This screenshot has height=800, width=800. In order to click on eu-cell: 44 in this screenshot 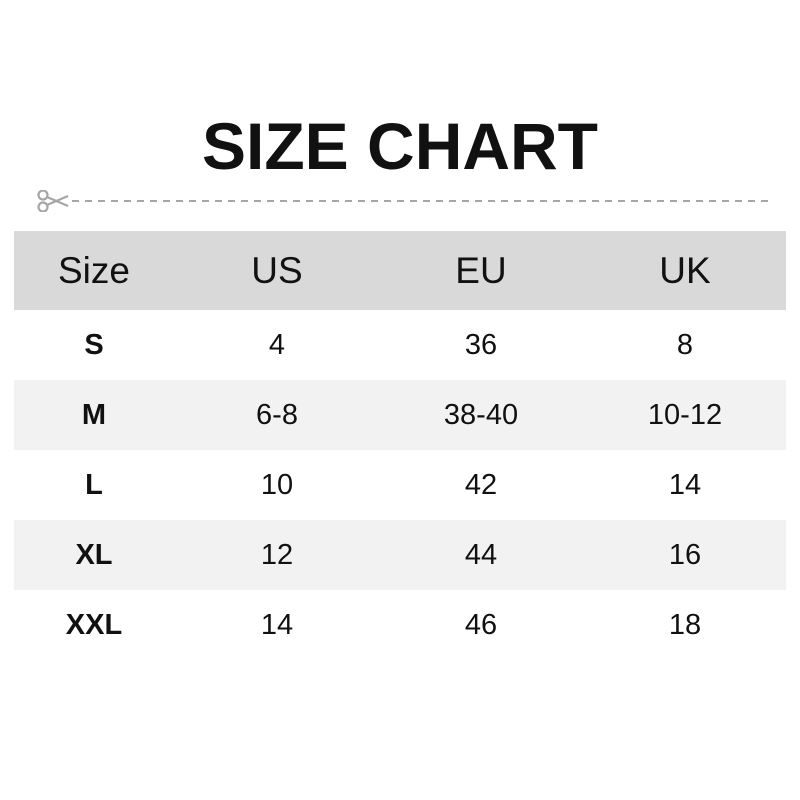, I will do `click(481, 554)`.